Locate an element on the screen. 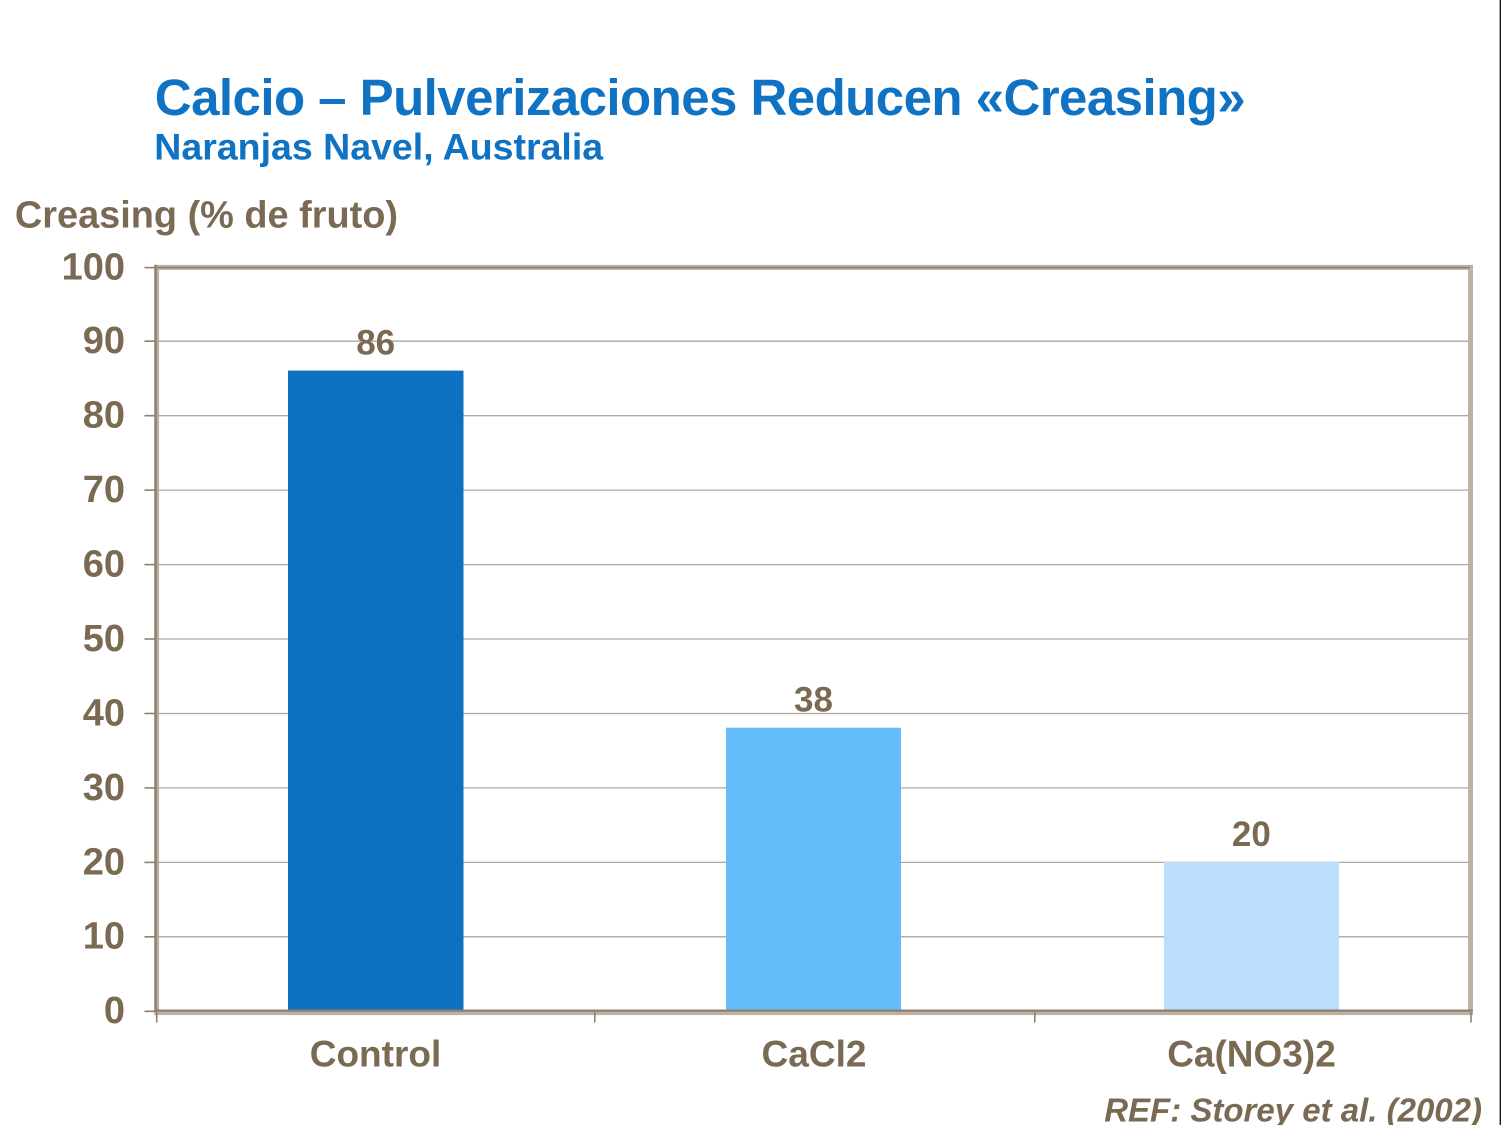 The width and height of the screenshot is (1501, 1130). svg-text: CaCl2 is located at coordinates (814, 1053).